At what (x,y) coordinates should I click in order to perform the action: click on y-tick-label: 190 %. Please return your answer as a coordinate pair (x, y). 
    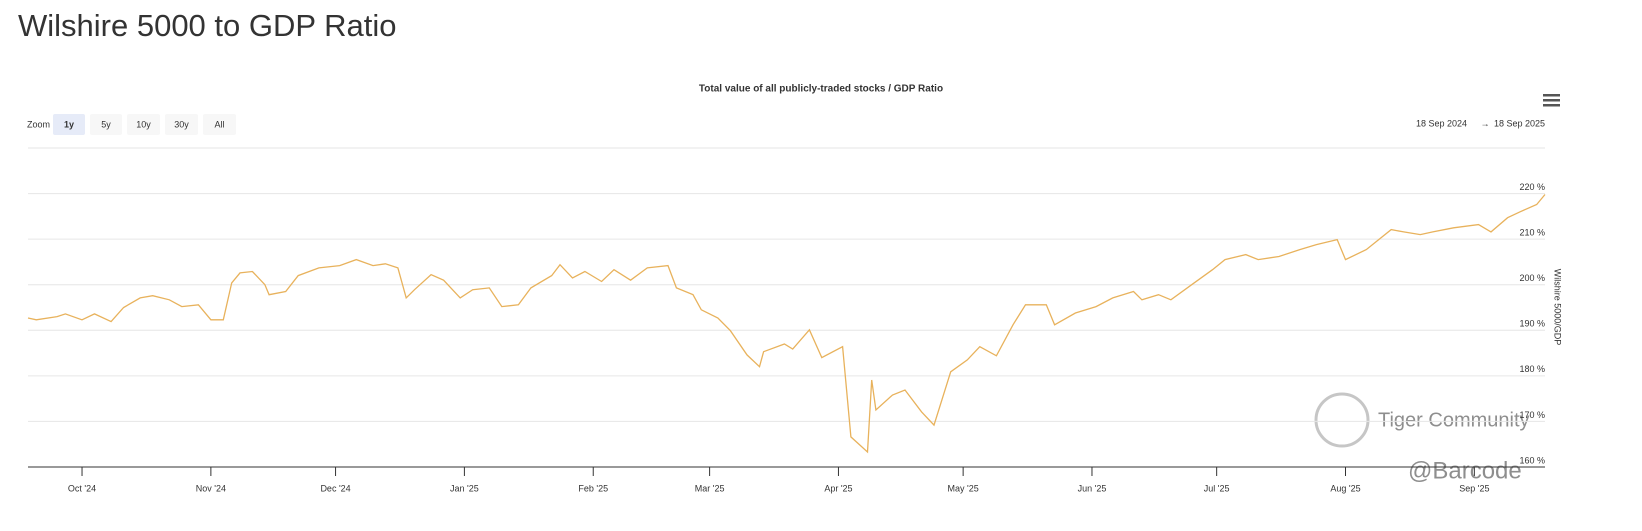
    Looking at the image, I should click on (1532, 324).